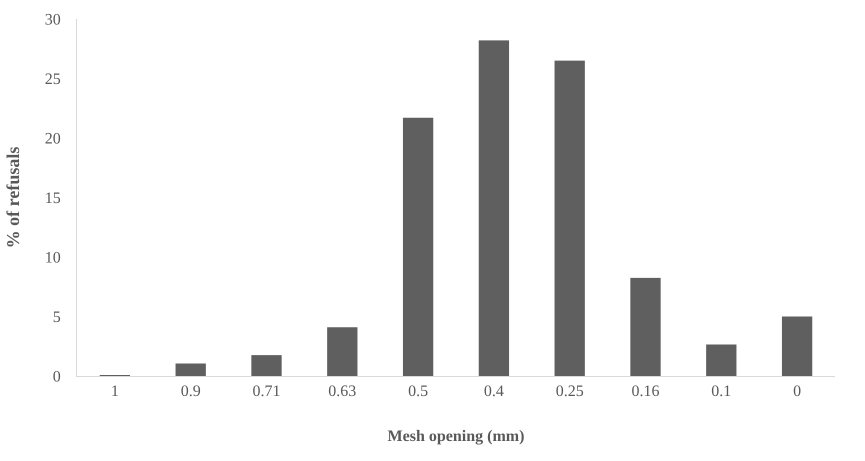 This screenshot has width=865, height=461. Describe the element at coordinates (52, 20) in the screenshot. I see `y-tick-label: 30` at that location.